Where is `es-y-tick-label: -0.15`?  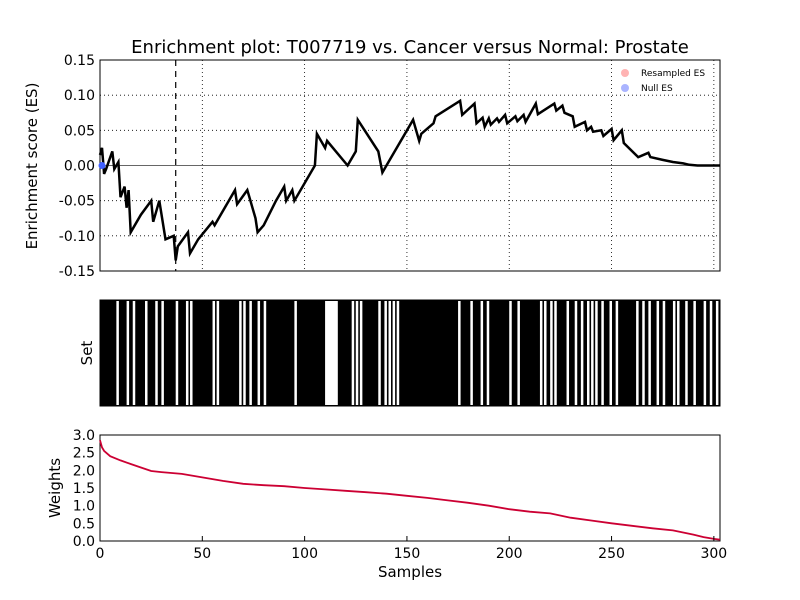 es-y-tick-label: -0.15 is located at coordinates (77, 272).